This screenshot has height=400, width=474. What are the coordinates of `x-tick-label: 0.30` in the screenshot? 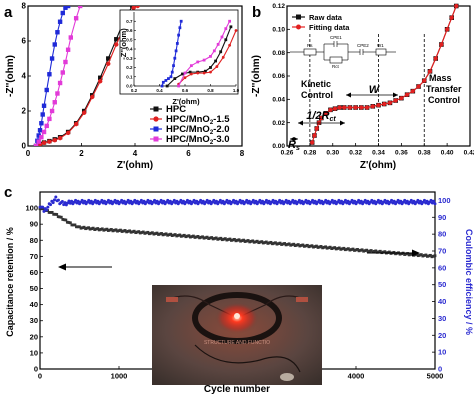 It's located at (332, 153).